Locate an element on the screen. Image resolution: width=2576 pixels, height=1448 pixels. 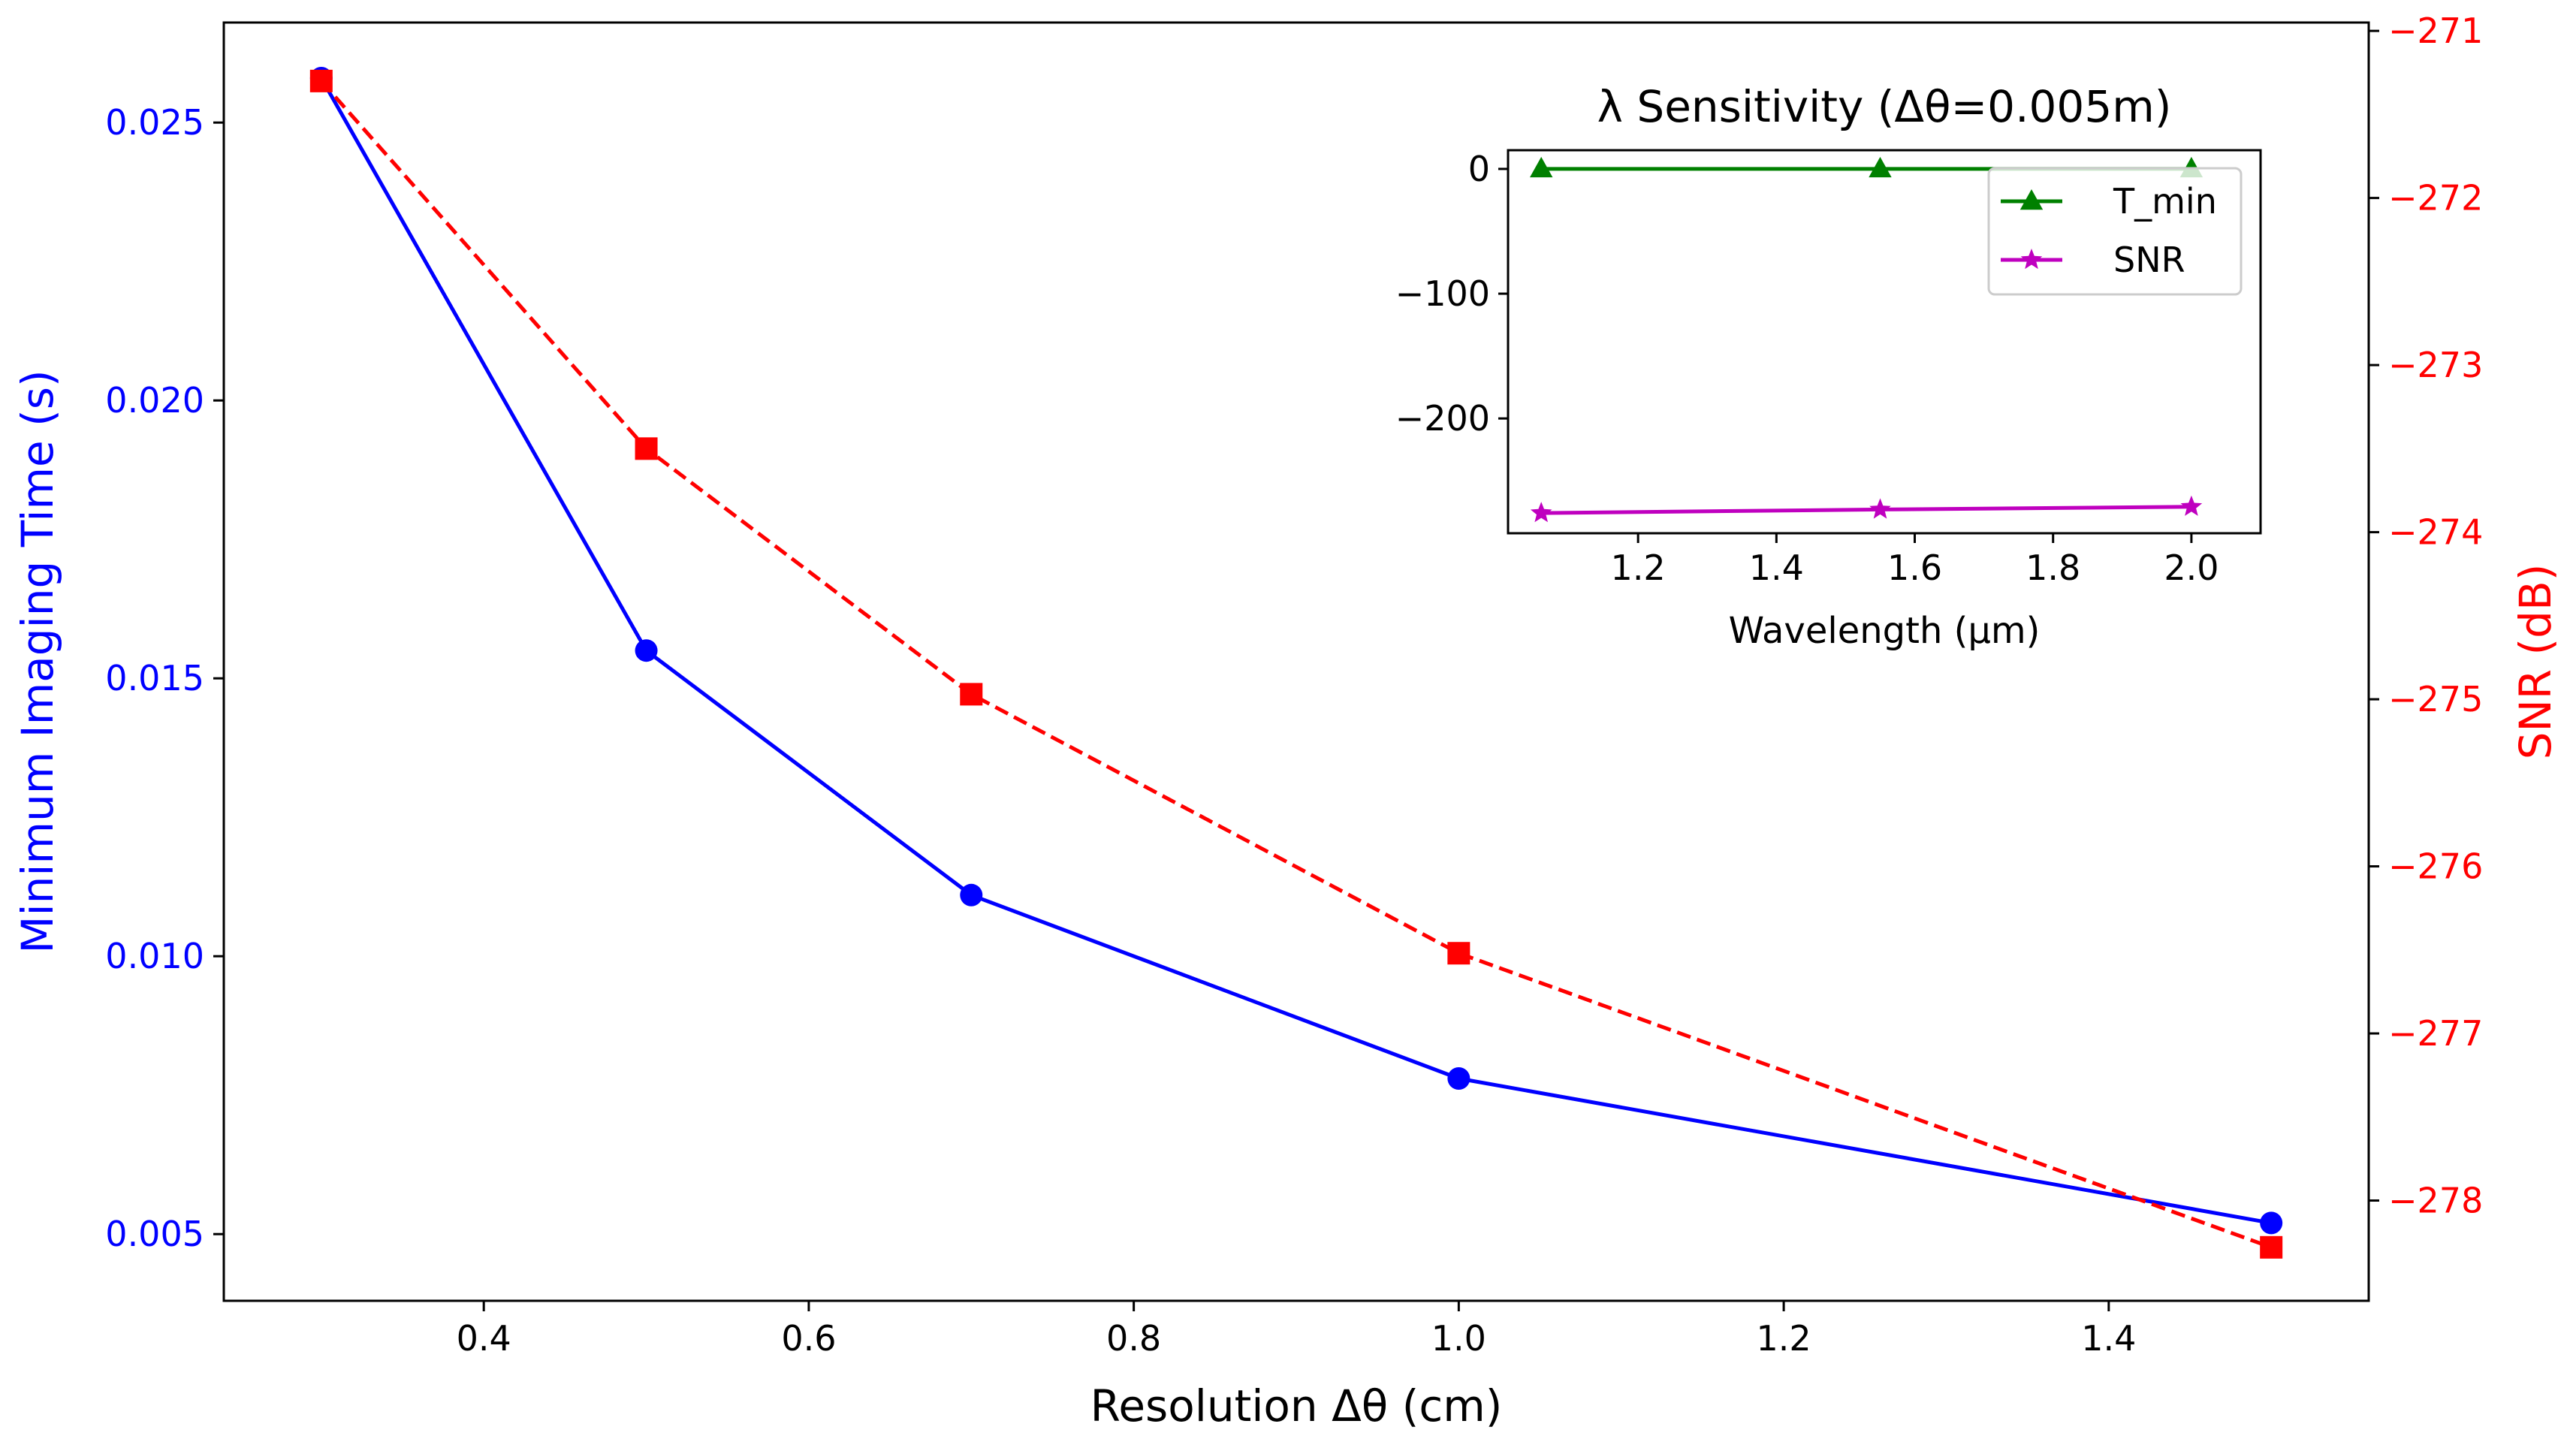
main-y-right-ticks: −271 −272 −273 −274 −275 −276 −277 −278 is located at coordinates (2426, 616).